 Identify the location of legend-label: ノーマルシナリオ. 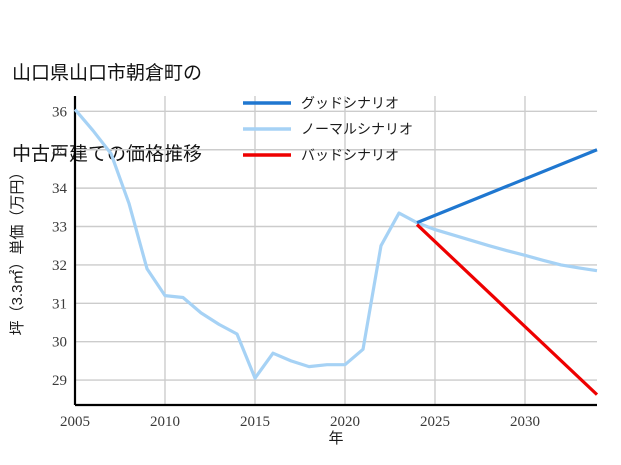
(357, 129).